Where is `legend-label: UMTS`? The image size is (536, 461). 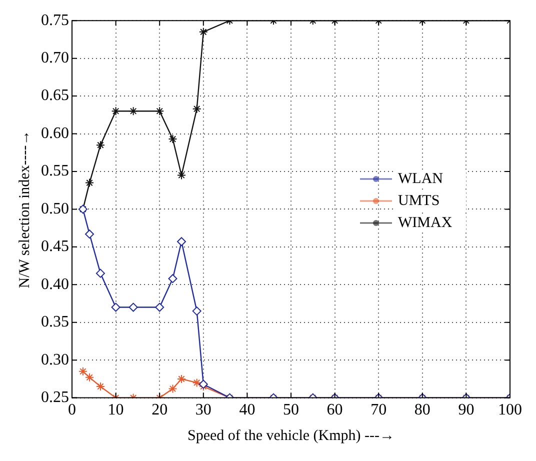 legend-label: UMTS is located at coordinates (419, 200).